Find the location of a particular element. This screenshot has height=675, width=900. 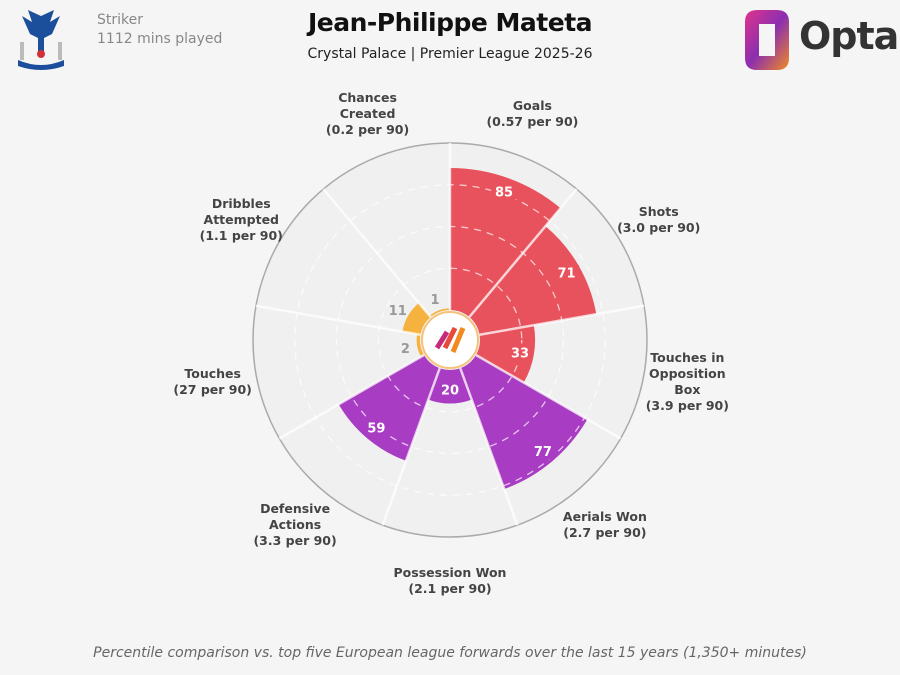

category-name: Touches in Opposition Box is located at coordinates (687, 373).